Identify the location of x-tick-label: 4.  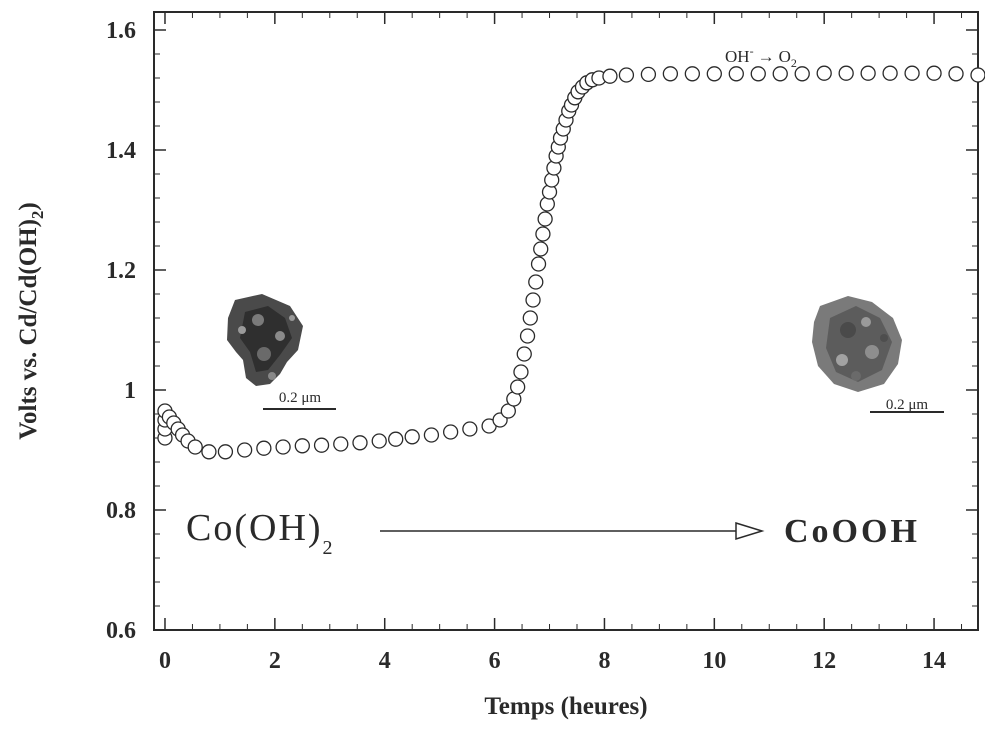
(385, 661).